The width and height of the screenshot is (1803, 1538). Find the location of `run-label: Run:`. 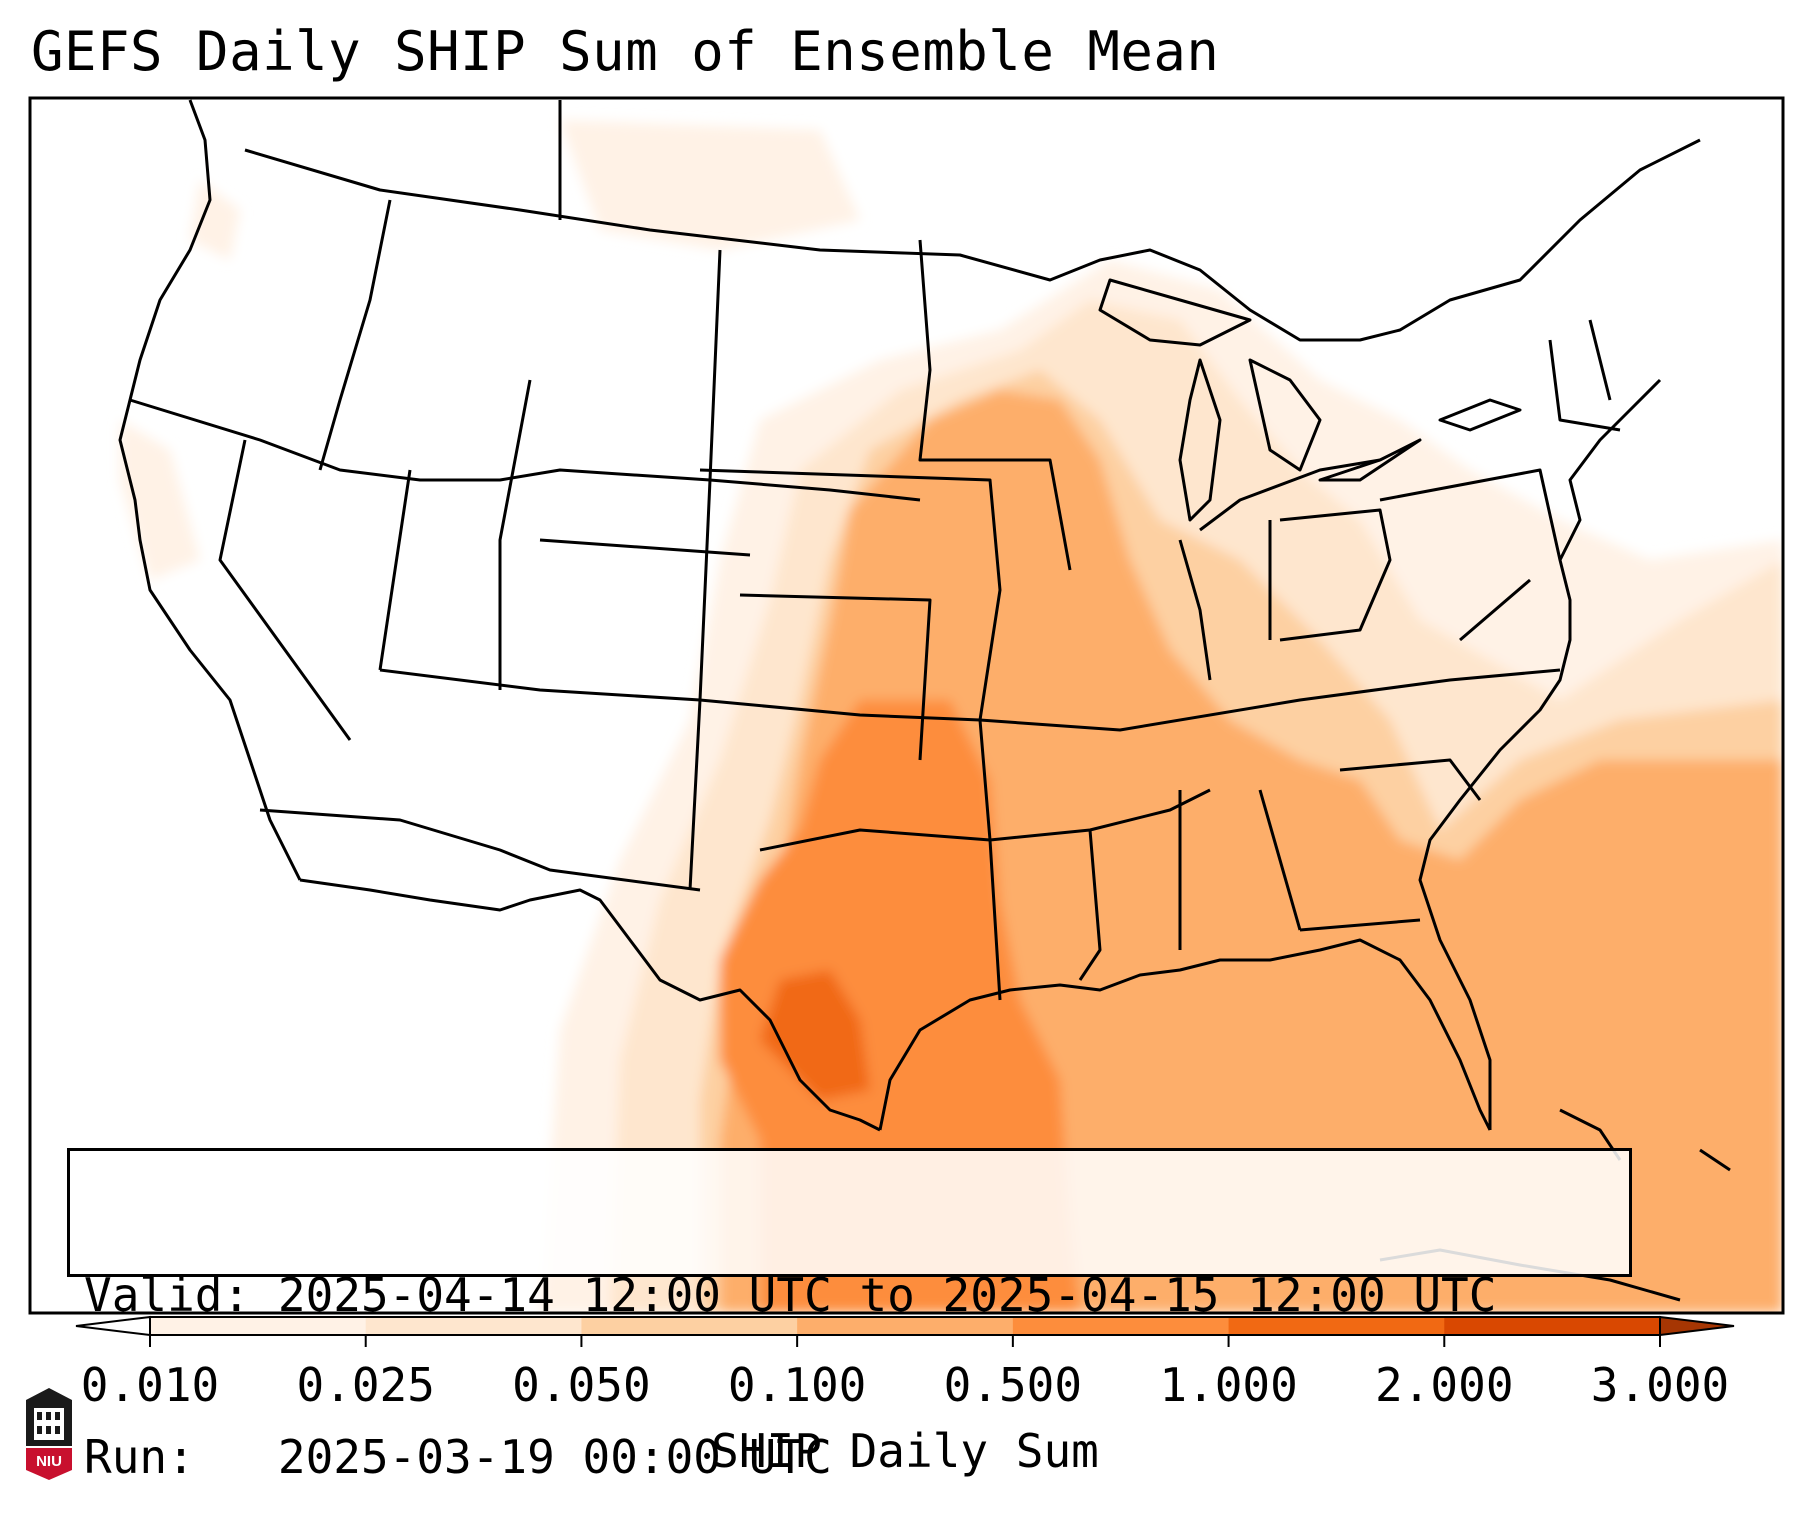

run-label: Run: is located at coordinates (139, 1457).